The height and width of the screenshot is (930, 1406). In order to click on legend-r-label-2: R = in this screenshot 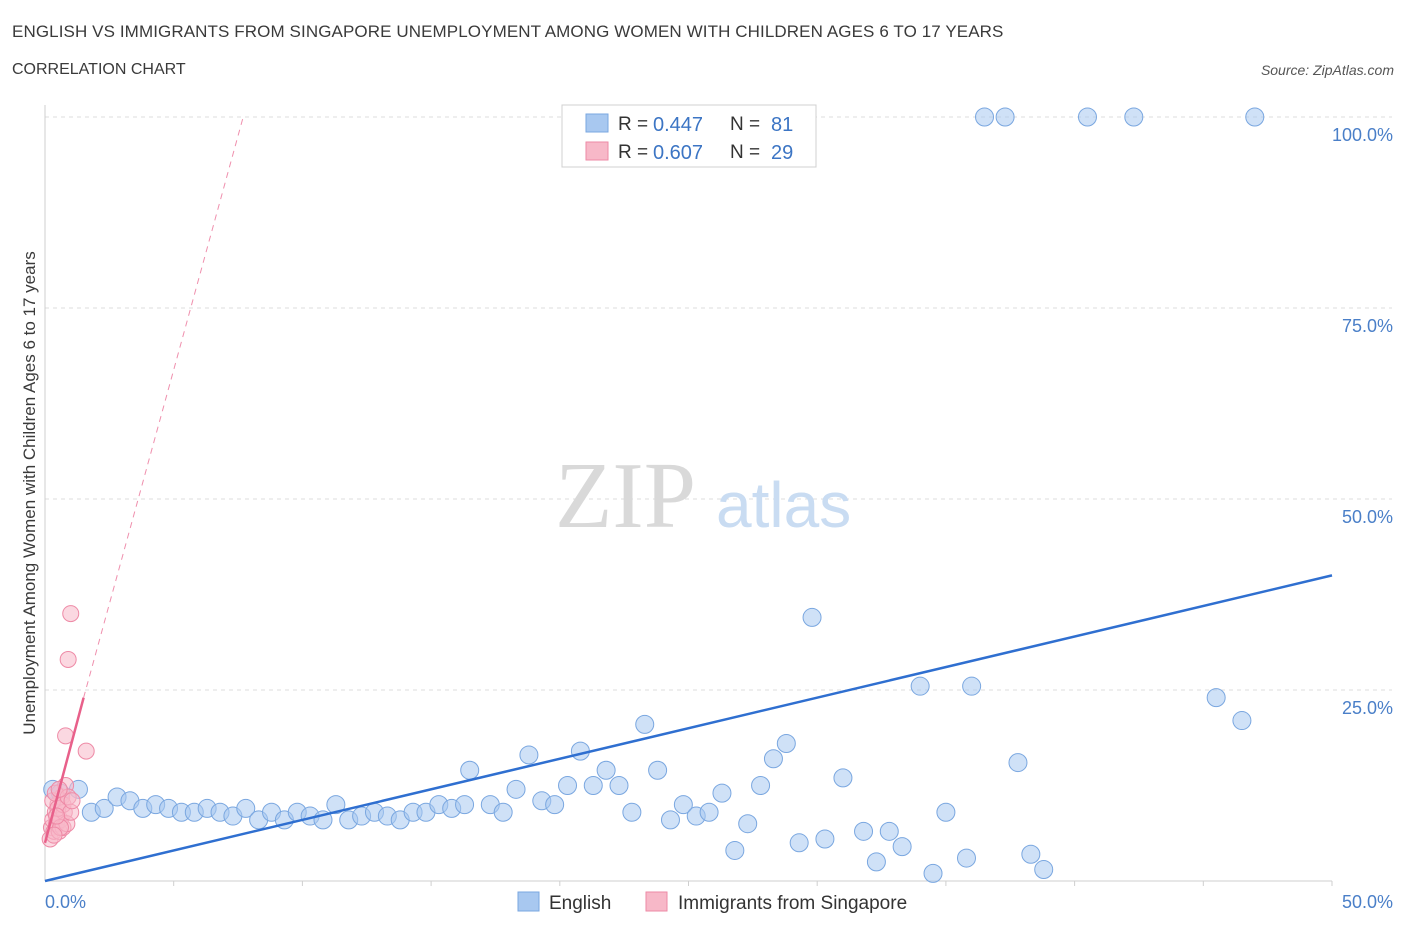, I will do `click(633, 152)`.